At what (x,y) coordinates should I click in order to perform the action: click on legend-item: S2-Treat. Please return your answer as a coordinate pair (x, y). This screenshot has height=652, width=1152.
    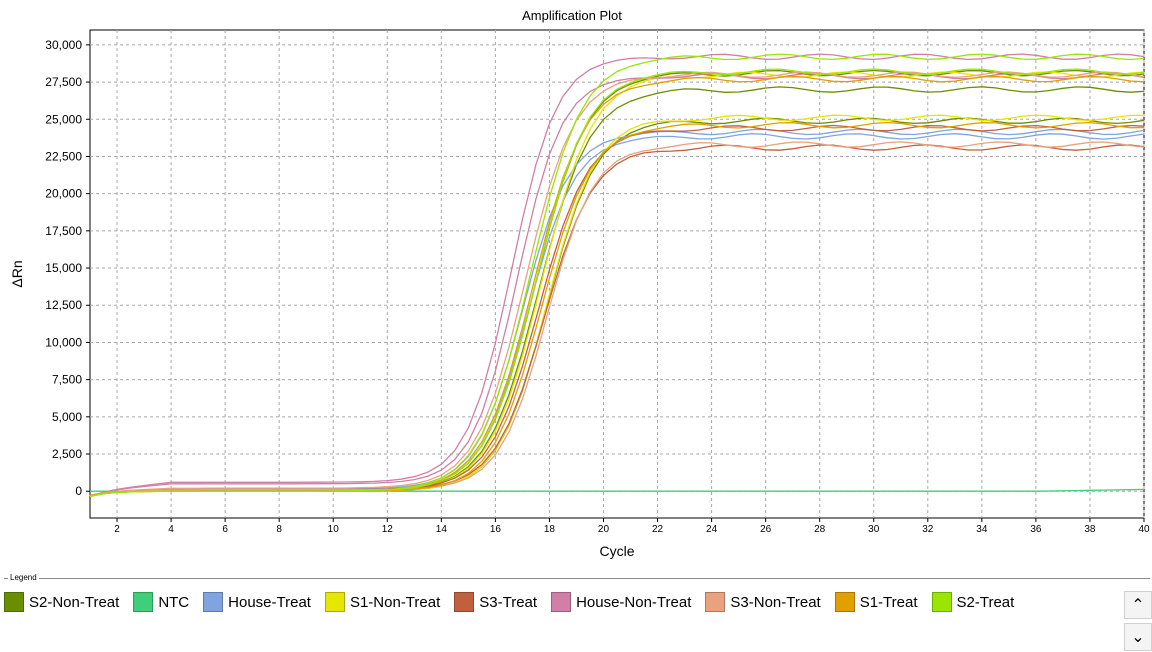
    Looking at the image, I should click on (973, 602).